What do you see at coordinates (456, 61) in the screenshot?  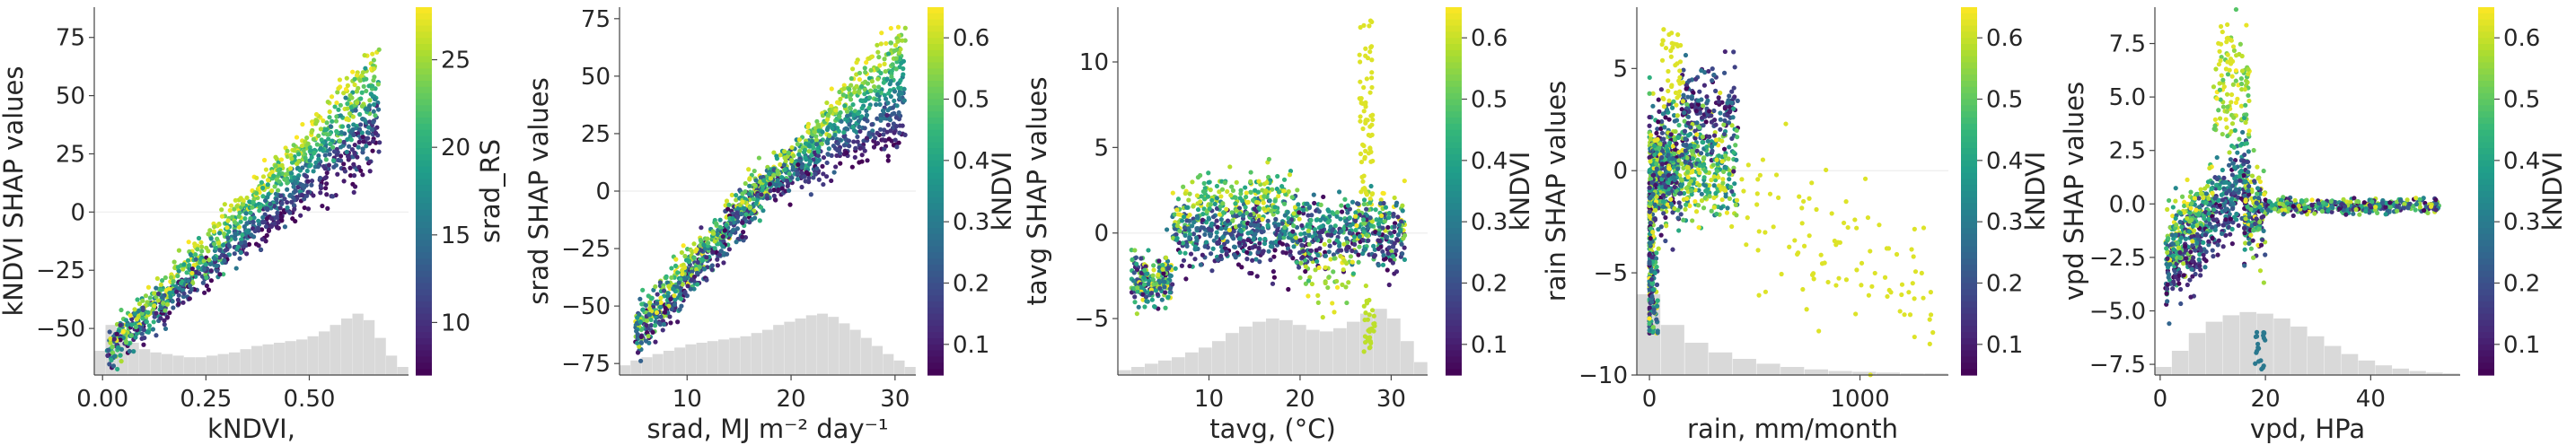 I see `colorbar-tick-label: 25` at bounding box center [456, 61].